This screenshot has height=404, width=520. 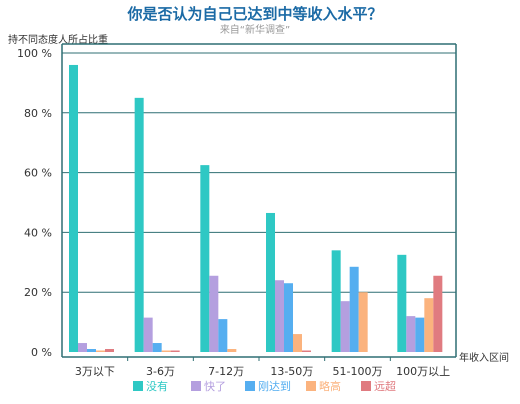 I want to click on x-tick-label: 100万以上, so click(x=423, y=371).